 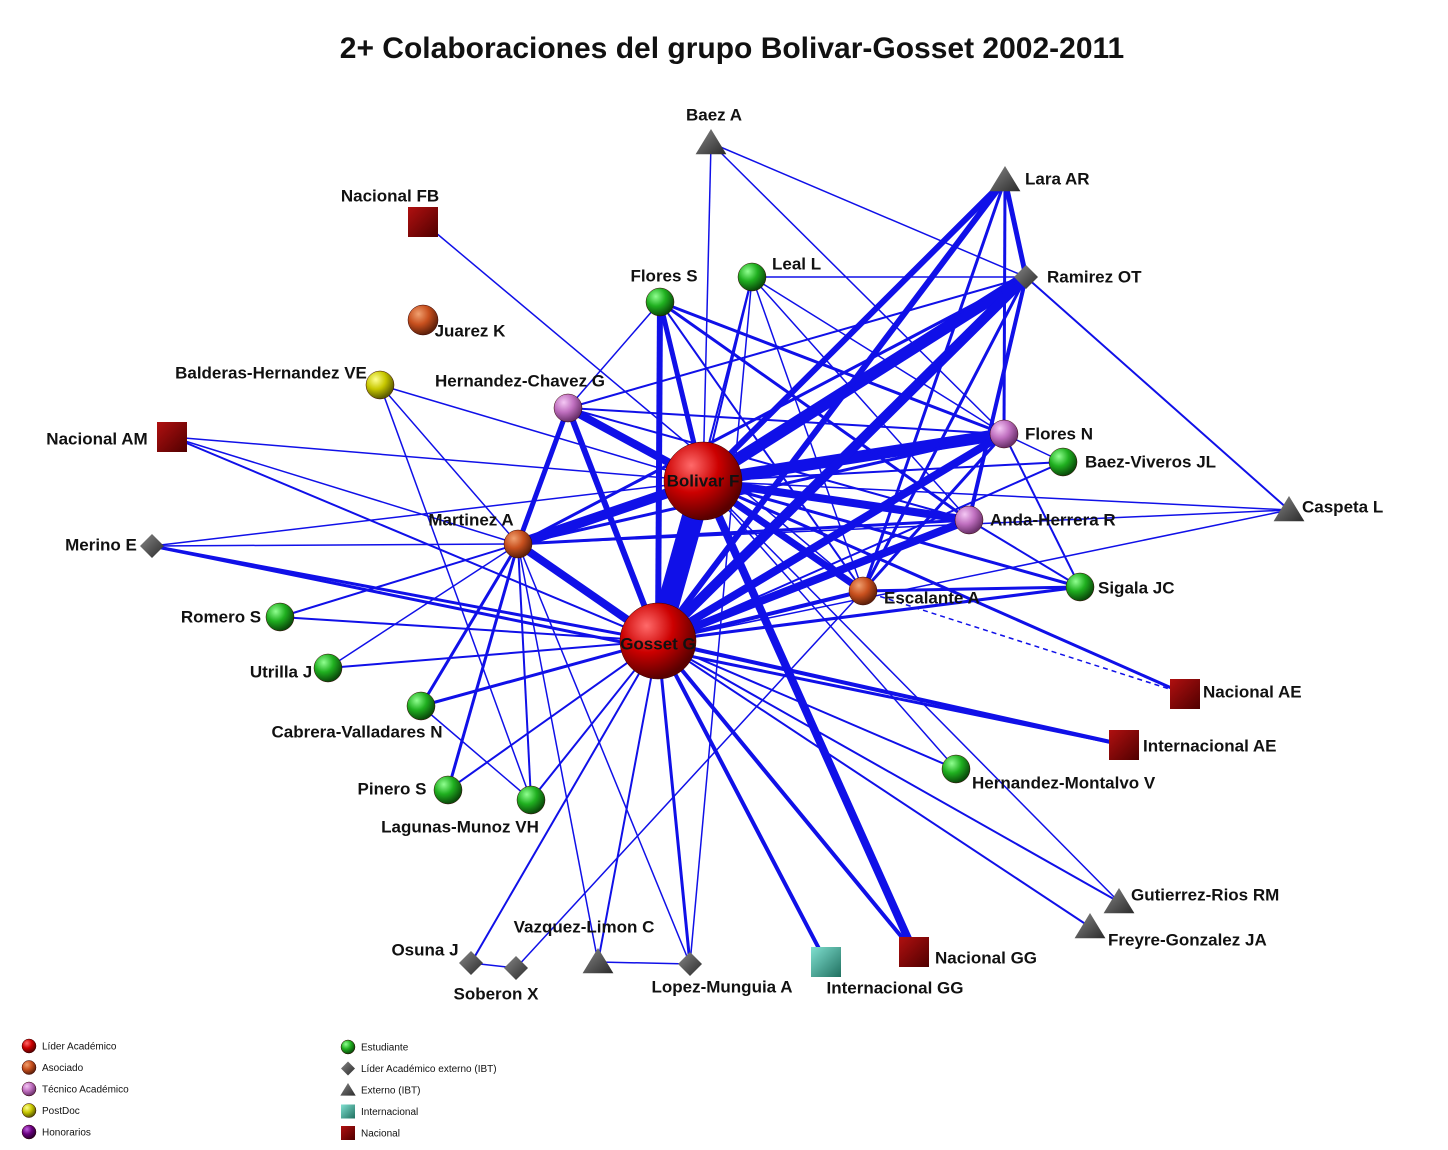 What do you see at coordinates (986, 957) in the screenshot?
I see `node-label: Nacional GG` at bounding box center [986, 957].